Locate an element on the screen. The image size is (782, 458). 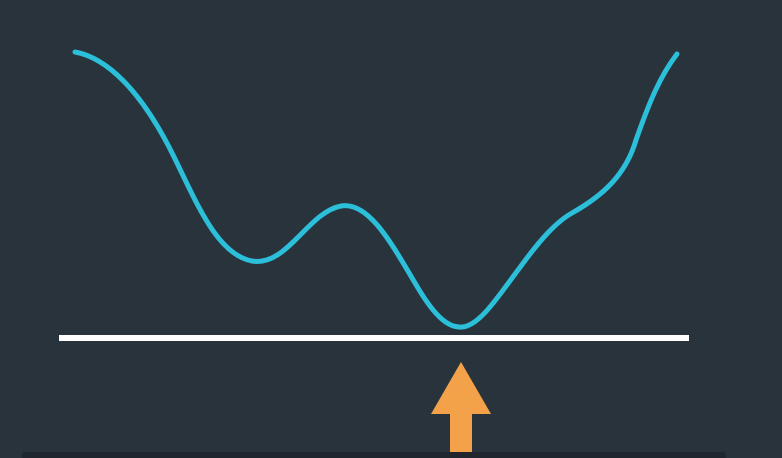
arrow-up-icon is located at coordinates (461, 410).